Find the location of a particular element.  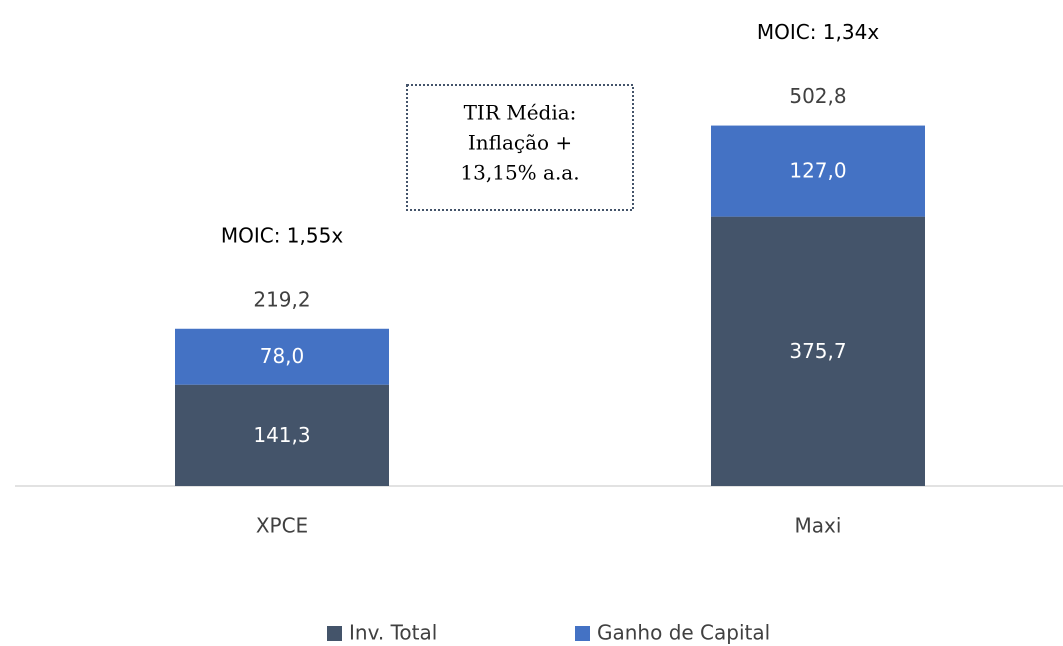

moic-annotation: MOIC: 1,55x is located at coordinates (282, 235).